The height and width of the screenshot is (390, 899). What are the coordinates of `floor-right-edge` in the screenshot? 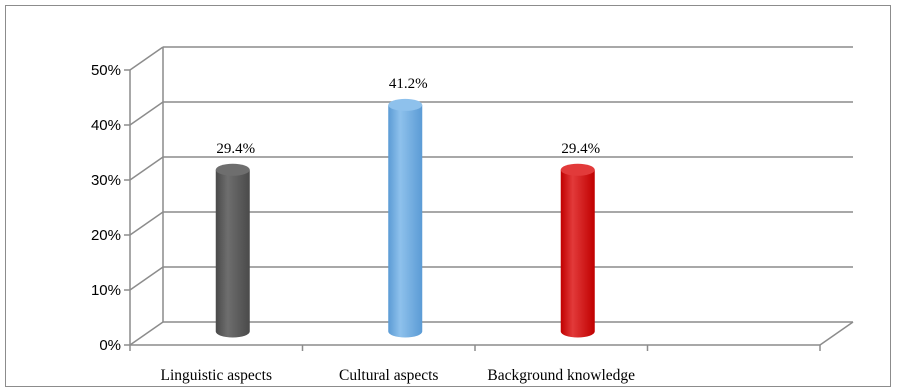 It's located at (836, 333).